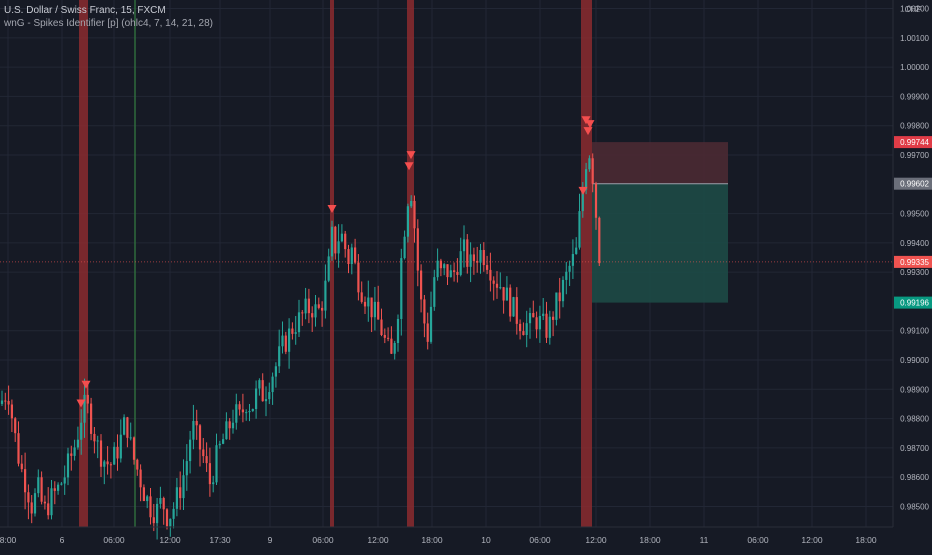 The height and width of the screenshot is (555, 932). Describe the element at coordinates (270, 540) in the screenshot. I see `x-tick-label: 9` at that location.